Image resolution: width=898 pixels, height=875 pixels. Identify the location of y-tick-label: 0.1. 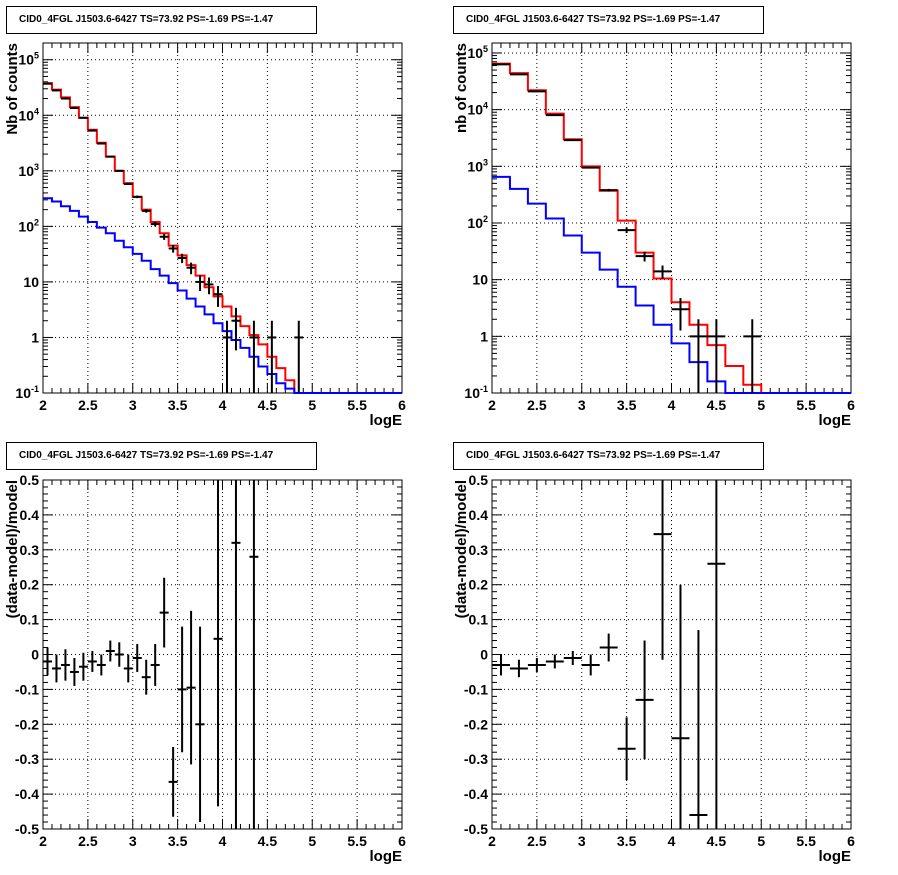
(479, 620).